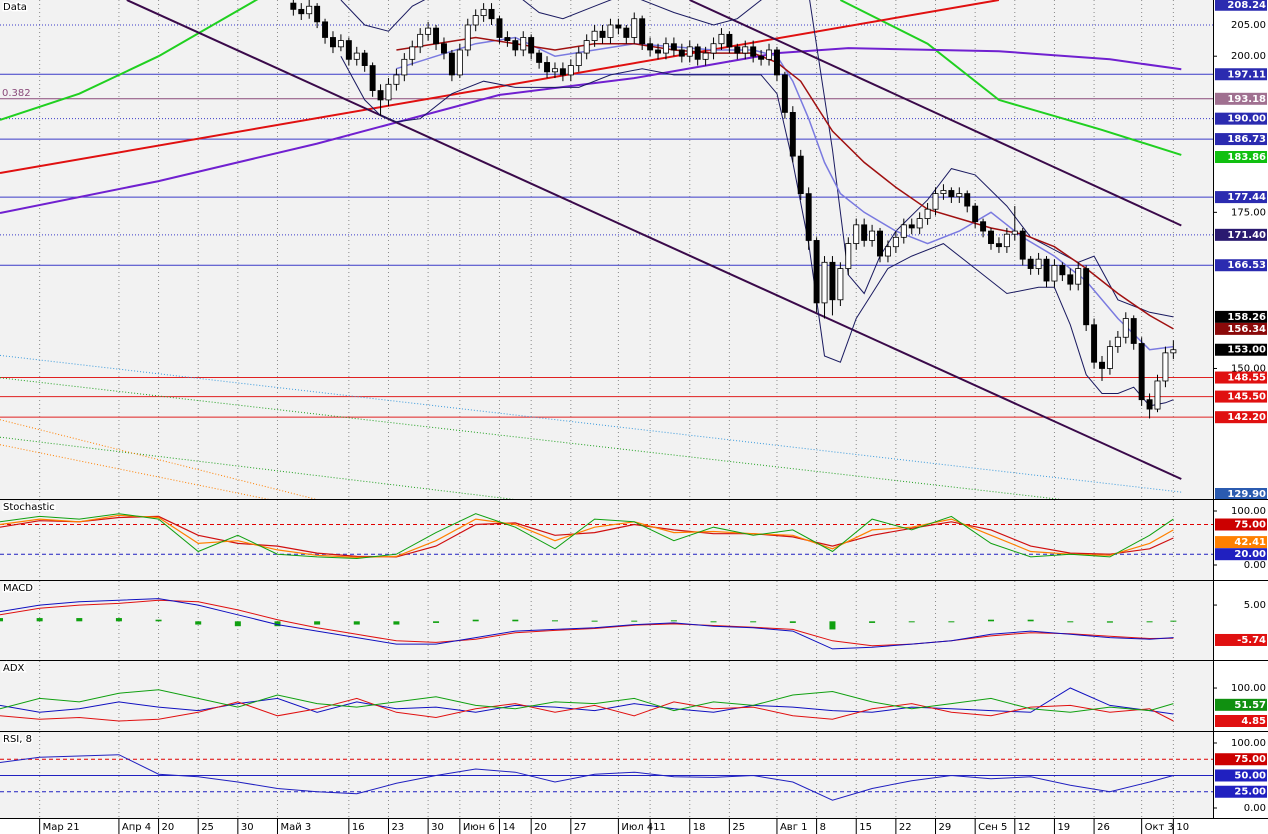  What do you see at coordinates (397, 827) in the screenshot?
I see `x-tick-label: 23` at bounding box center [397, 827].